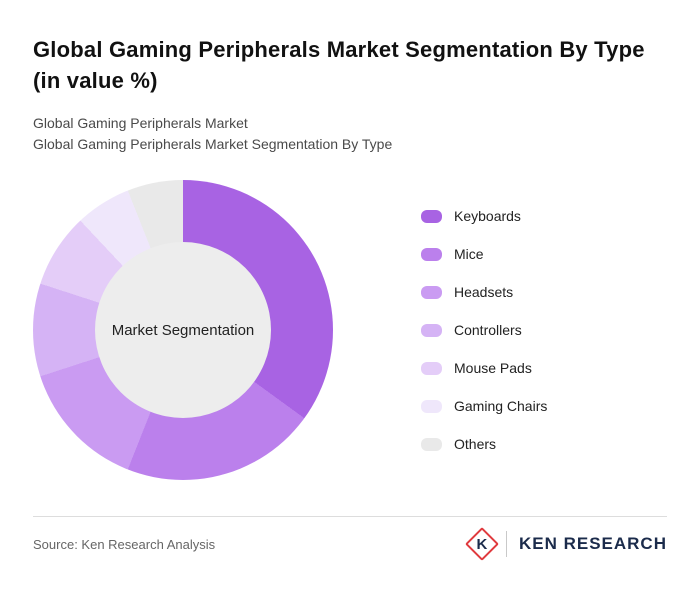 This screenshot has width=700, height=591. I want to click on legend-item: Gaming Chairs, so click(484, 406).